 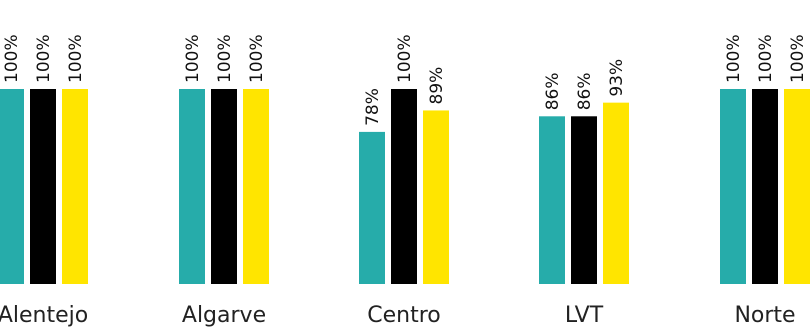 I want to click on value-label-norte-2: 100%, so click(x=766, y=58).